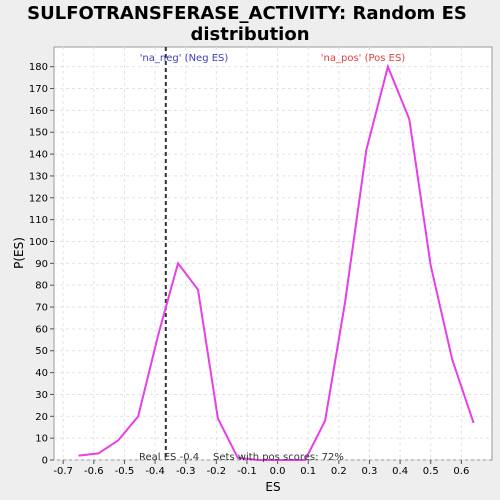  Describe the element at coordinates (41, 329) in the screenshot. I see `y-tick-label: 60` at that location.